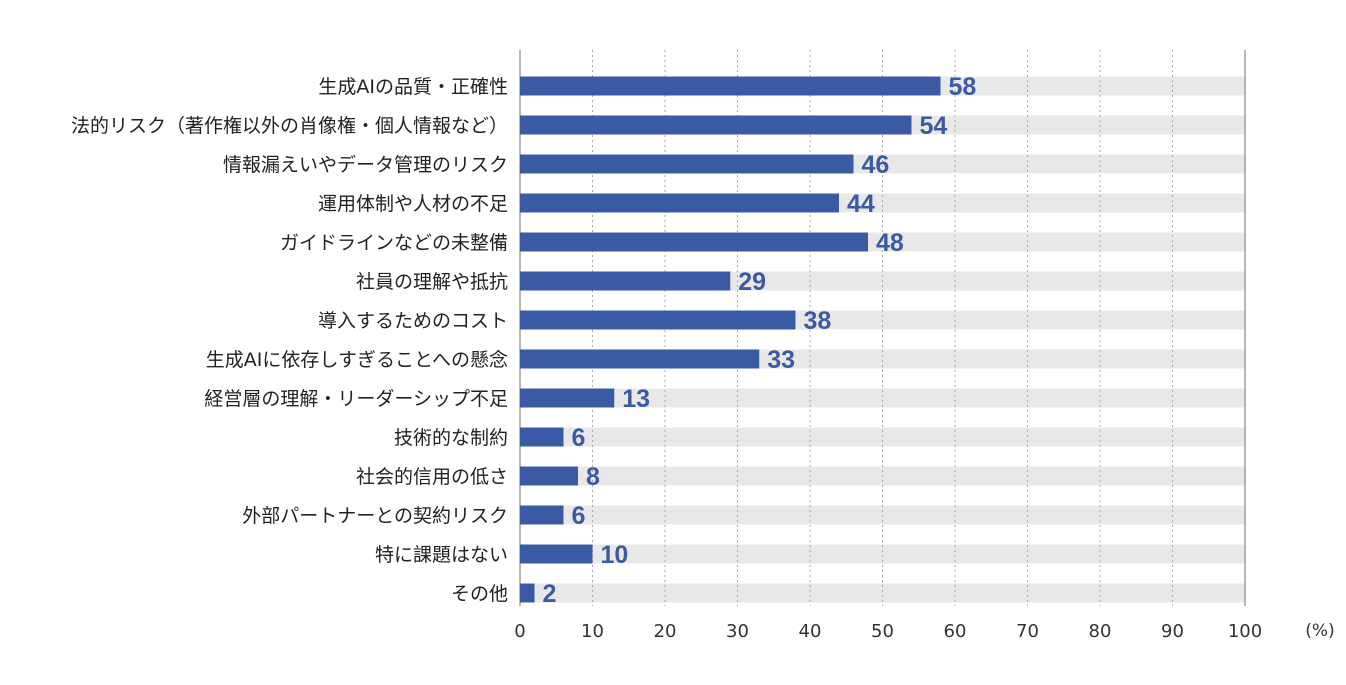 The width and height of the screenshot is (1346, 685). What do you see at coordinates (432, 477) in the screenshot?
I see `category-label: 社会的信用の低さ` at bounding box center [432, 477].